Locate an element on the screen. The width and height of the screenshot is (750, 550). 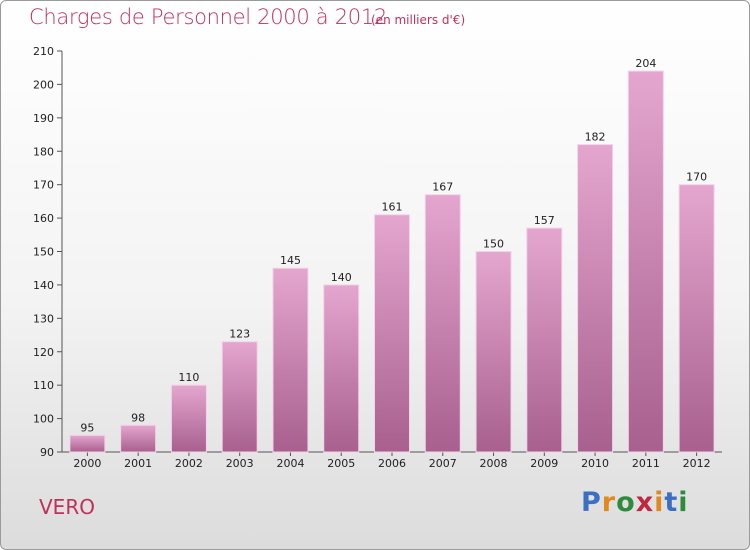
x-tick-label: 2004 is located at coordinates (290, 463).